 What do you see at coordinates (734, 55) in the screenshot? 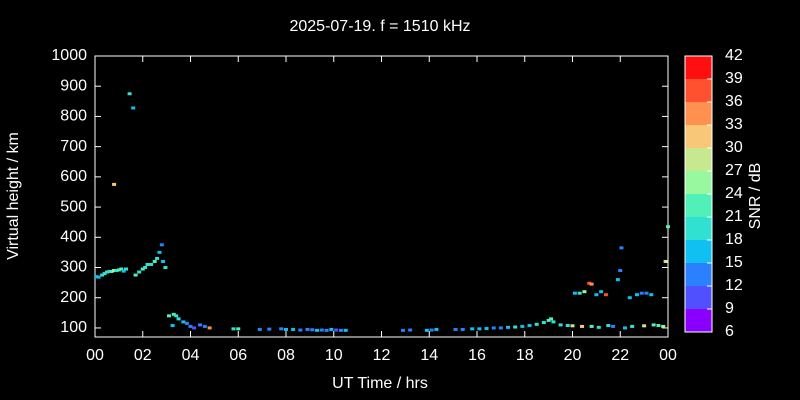
I see `colorbar-tick-label: 42` at bounding box center [734, 55].